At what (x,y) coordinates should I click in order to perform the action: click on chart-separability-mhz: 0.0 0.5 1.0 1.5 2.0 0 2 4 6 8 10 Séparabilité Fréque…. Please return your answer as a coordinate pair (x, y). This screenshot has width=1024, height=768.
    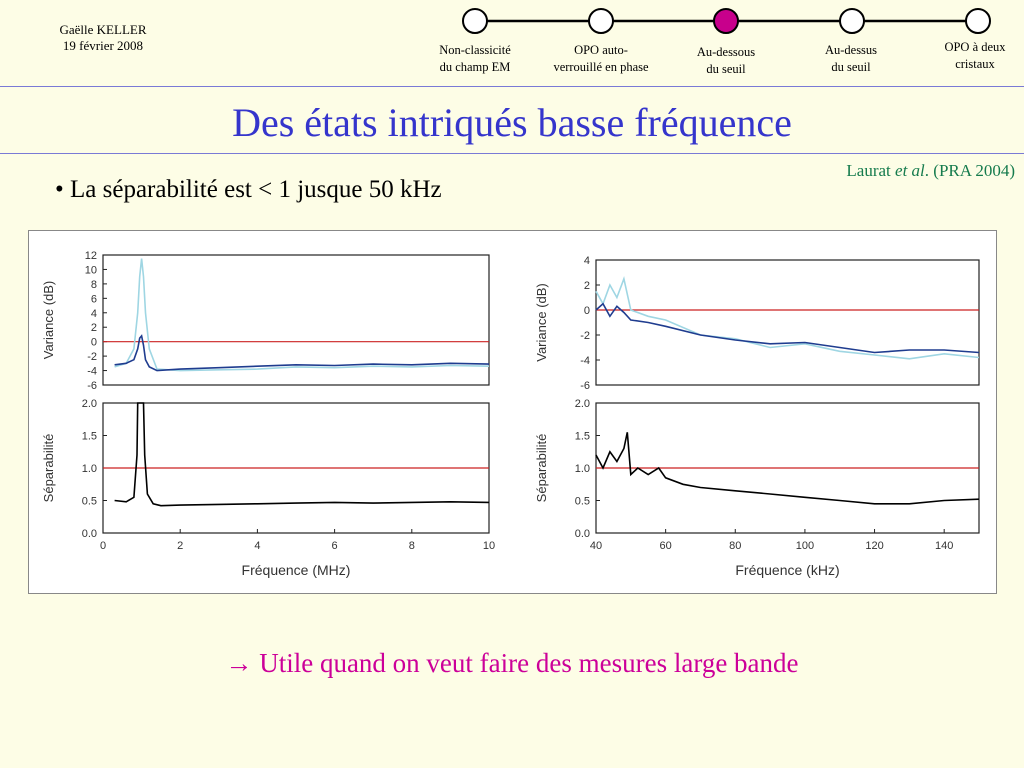
    Looking at the image, I should click on (268, 488).